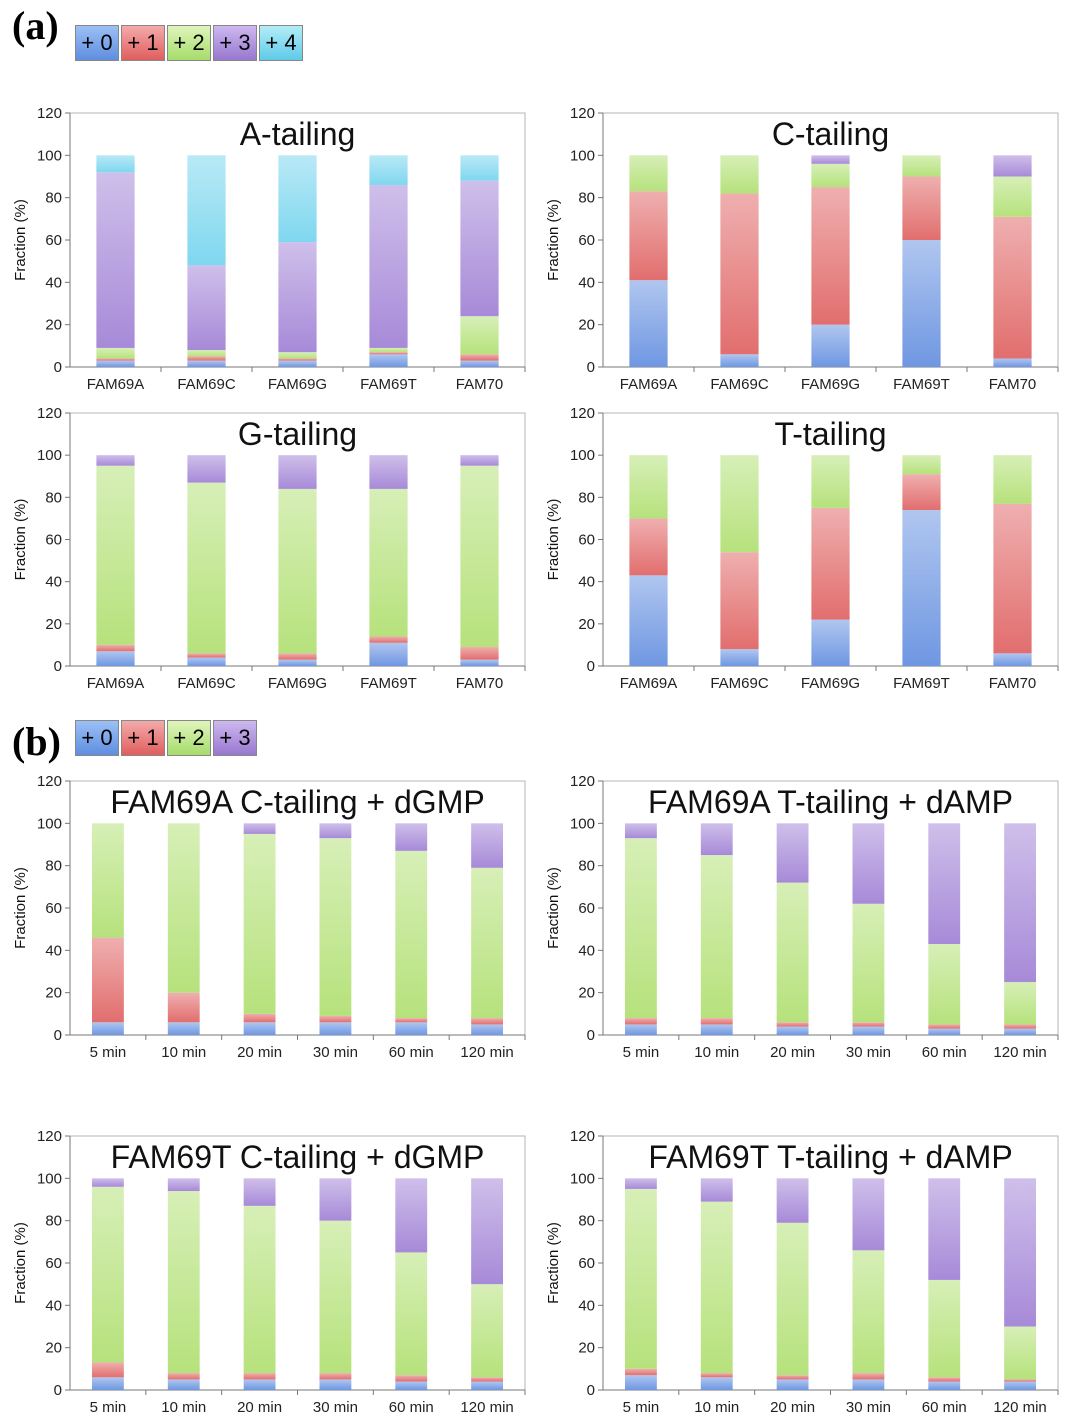 The image size is (1068, 1416). What do you see at coordinates (739, 384) in the screenshot?
I see `x-tick-label: FAM69C` at bounding box center [739, 384].